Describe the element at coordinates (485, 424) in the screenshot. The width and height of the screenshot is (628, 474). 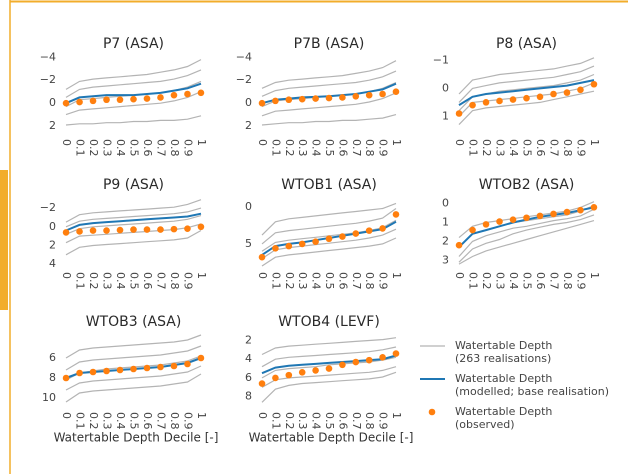
I see `legend-label: (observed)` at that location.